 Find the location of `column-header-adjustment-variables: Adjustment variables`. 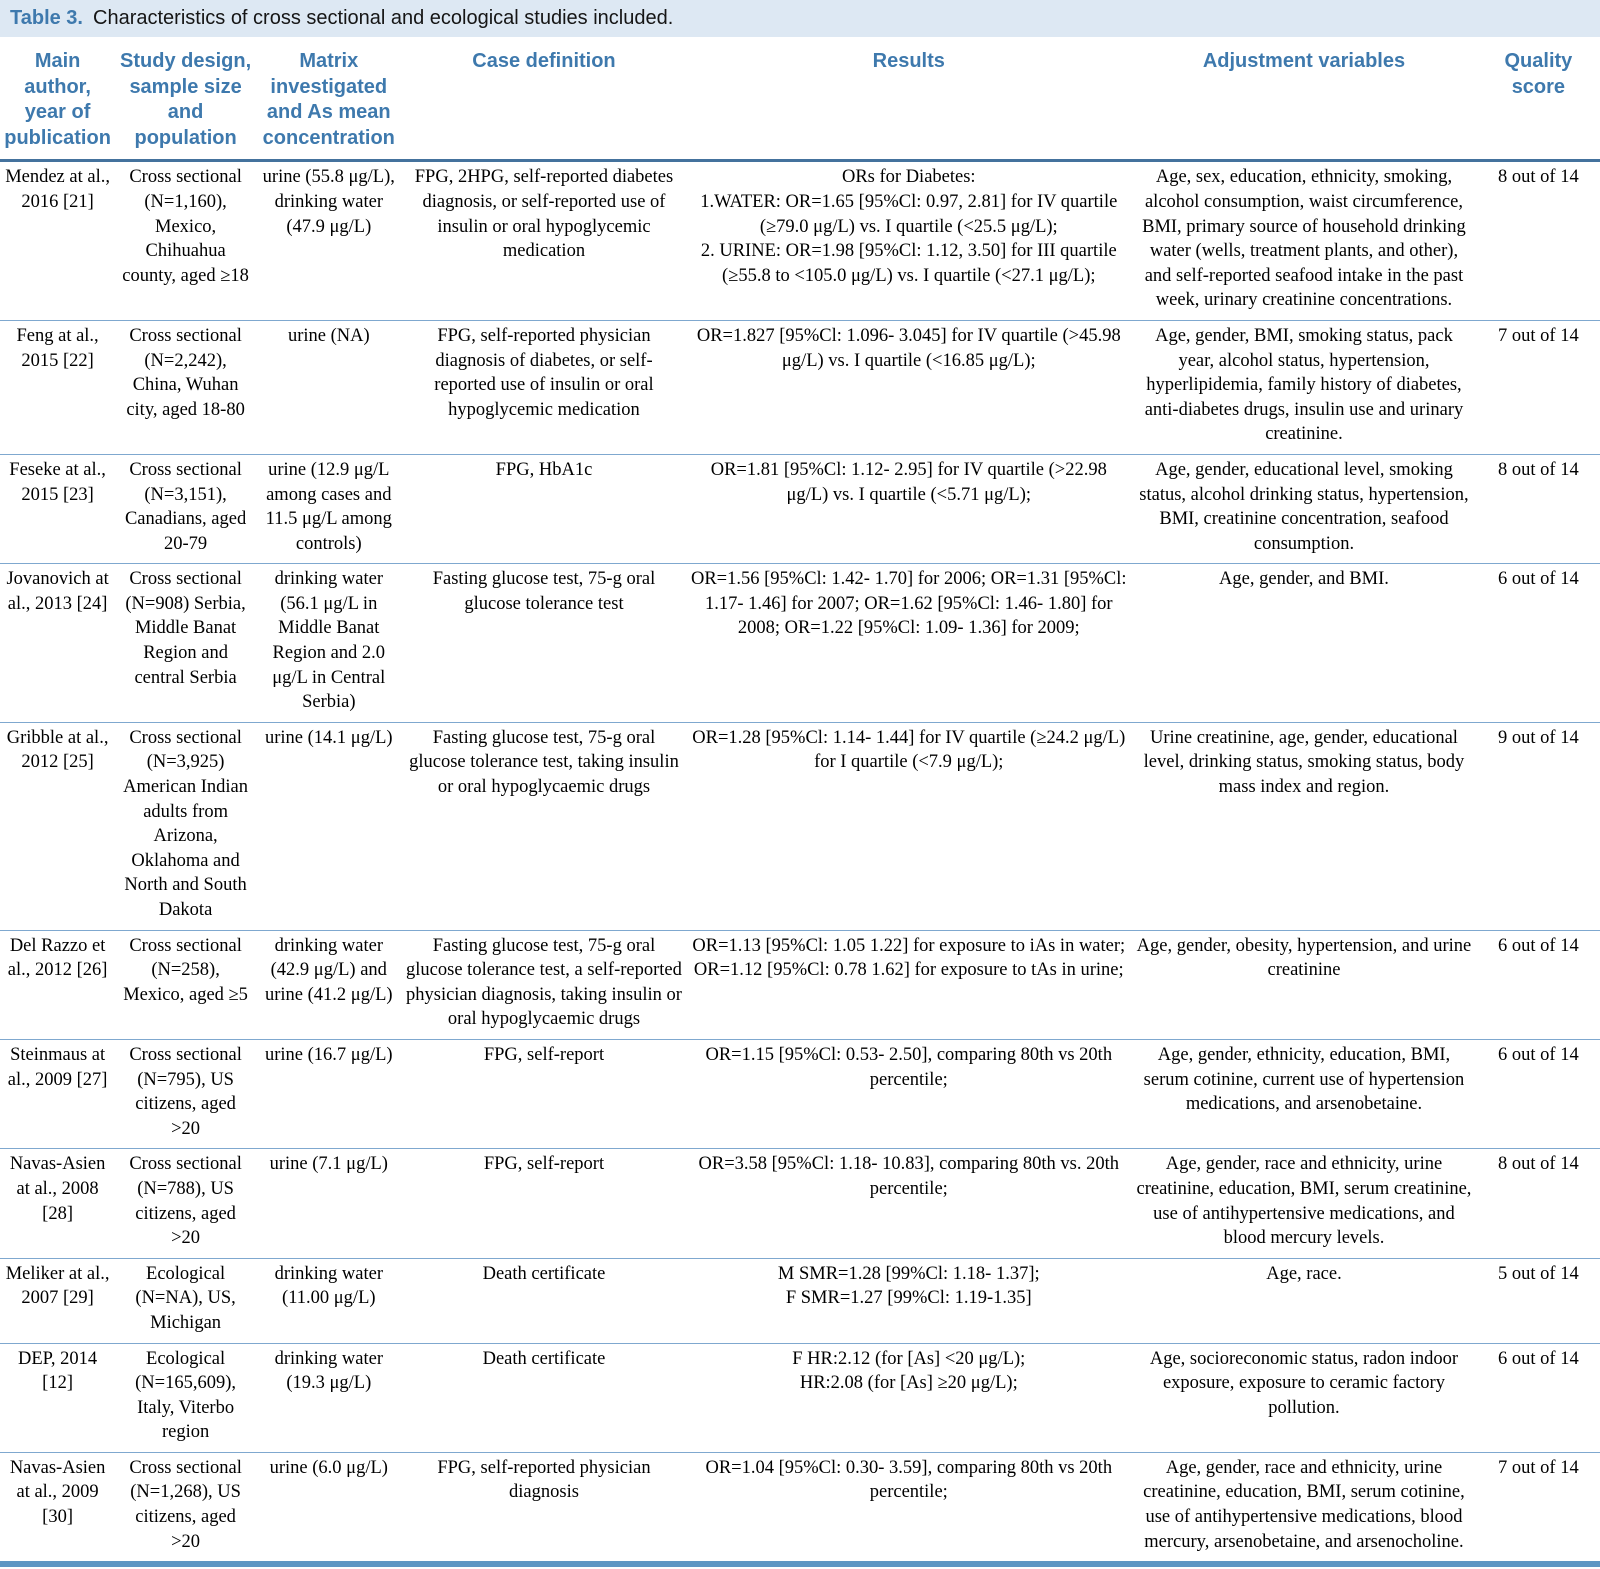

column-header-adjustment-variables: Adjustment variables is located at coordinates (1304, 100).